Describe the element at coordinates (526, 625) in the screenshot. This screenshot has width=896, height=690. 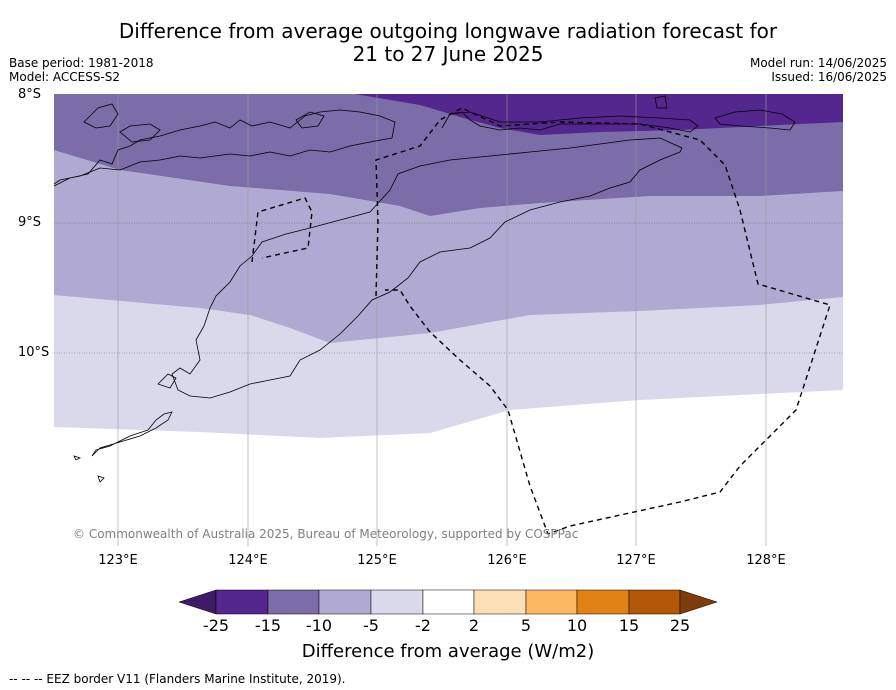
I see `colorbar-tick: 5` at that location.